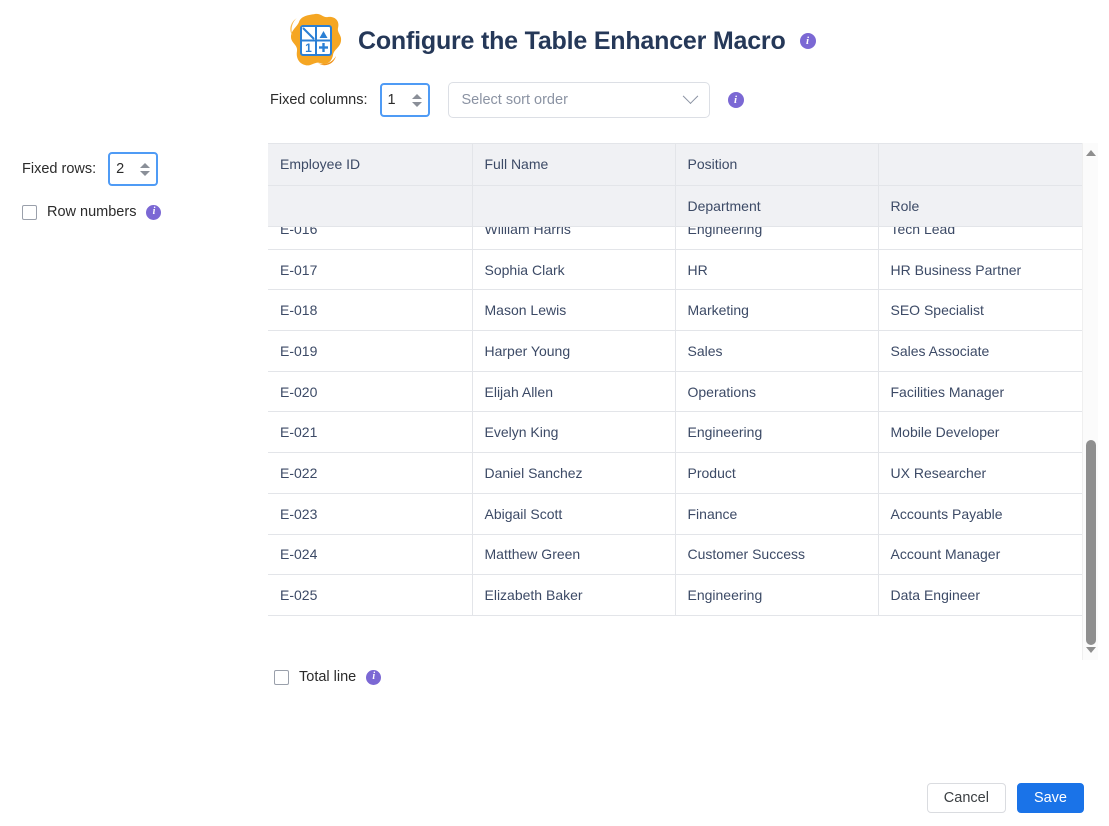 Image resolution: width=1109 pixels, height=826 pixels. Describe the element at coordinates (370, 555) in the screenshot. I see `cell-employee-id: E-024` at that location.